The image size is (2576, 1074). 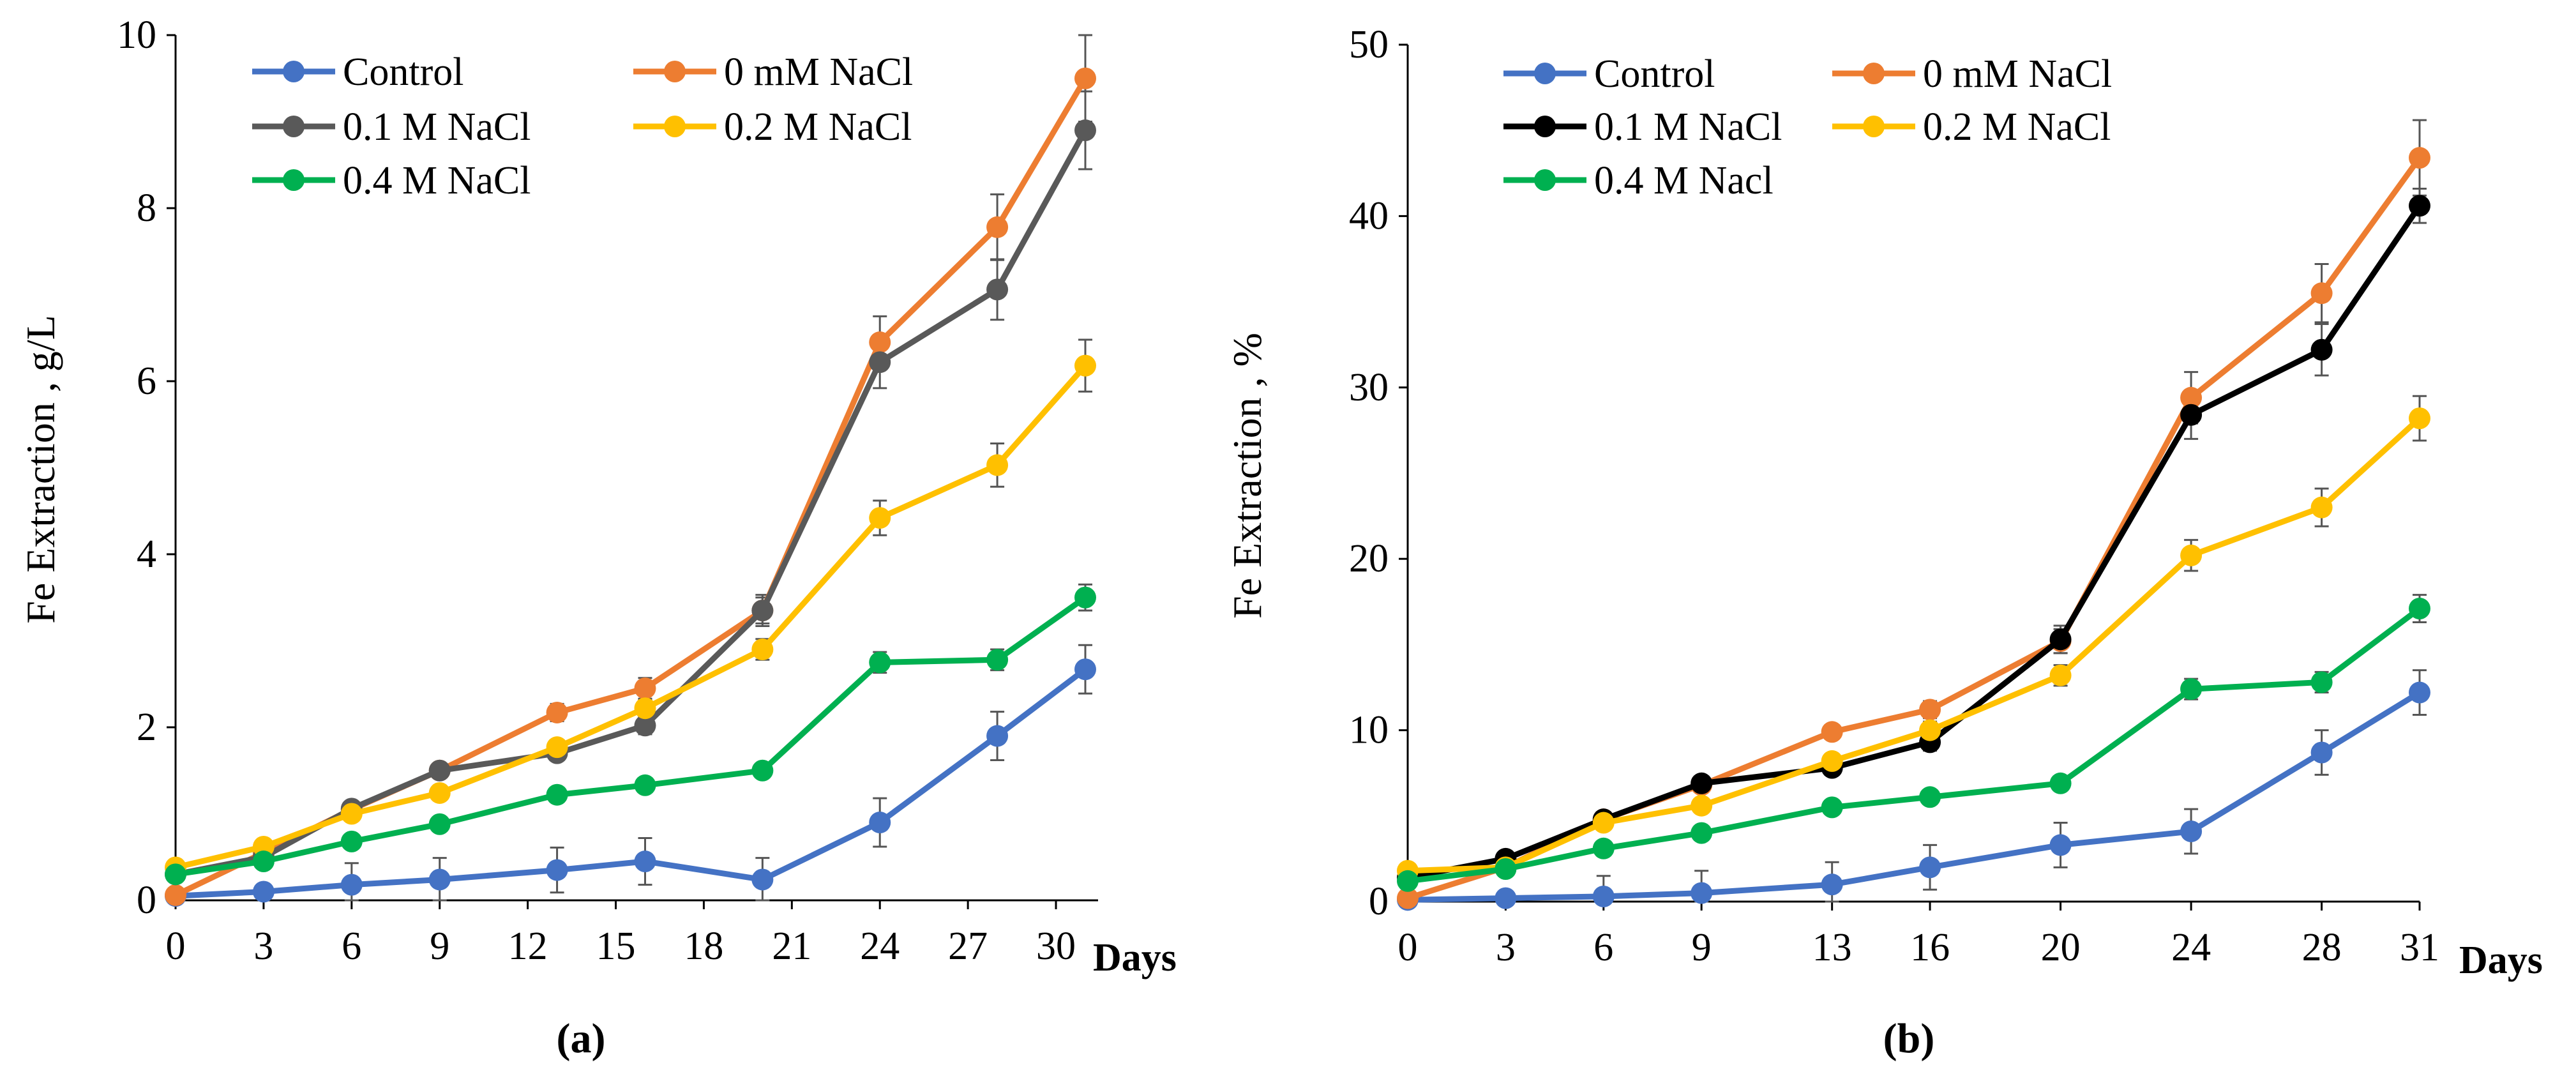 I want to click on chart-b-y-ticks: 0 10 20 30 40 50, so click(x=1378, y=473).